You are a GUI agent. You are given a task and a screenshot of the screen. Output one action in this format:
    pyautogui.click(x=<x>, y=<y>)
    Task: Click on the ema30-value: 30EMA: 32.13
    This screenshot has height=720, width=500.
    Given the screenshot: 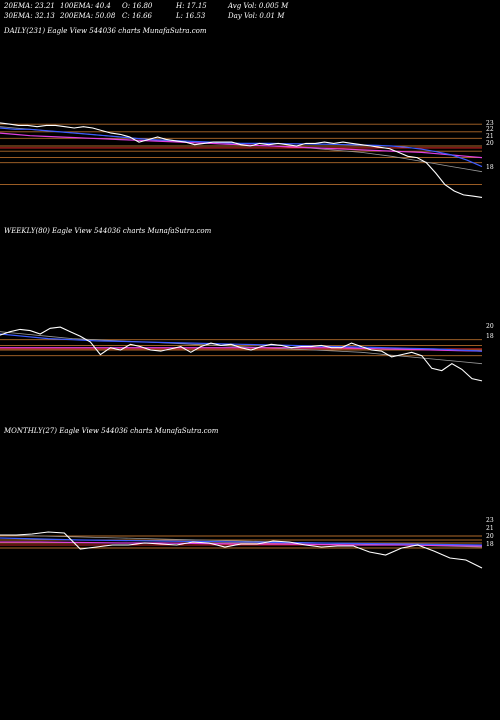 What is the action you would take?
    pyautogui.click(x=29, y=16)
    